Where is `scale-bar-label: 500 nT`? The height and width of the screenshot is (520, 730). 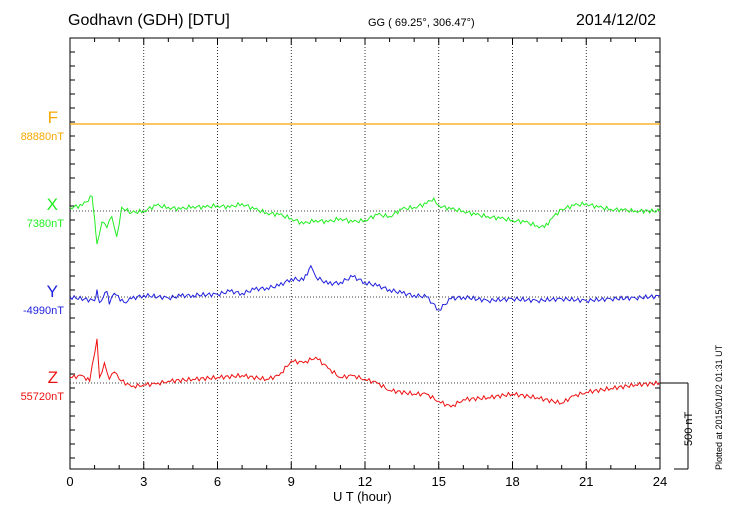
scale-bar-label: 500 nT is located at coordinates (689, 428).